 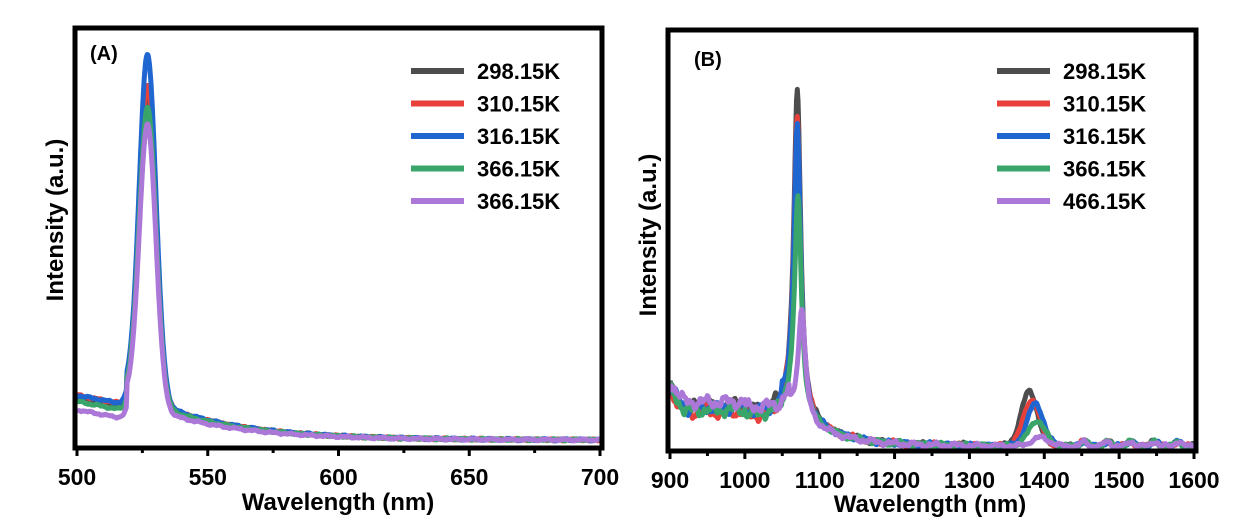 What do you see at coordinates (338, 502) in the screenshot?
I see `panel-a-x-axis-title: Wavelength (nm)` at bounding box center [338, 502].